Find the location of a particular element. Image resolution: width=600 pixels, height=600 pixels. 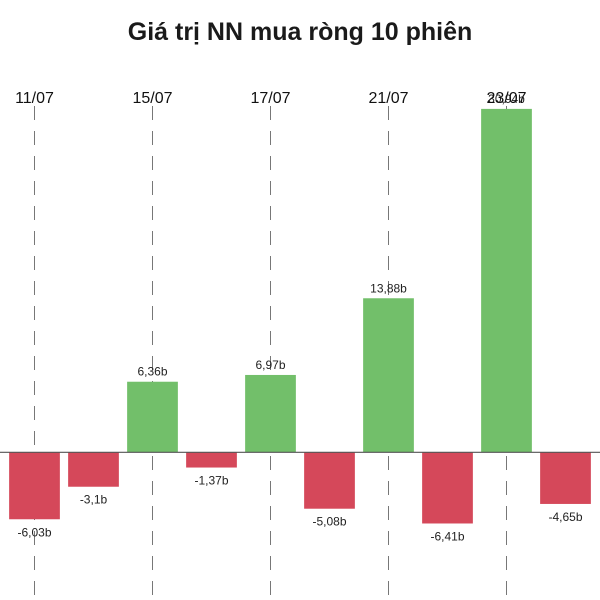

x-tick-label: 21/07 is located at coordinates (388, 98).